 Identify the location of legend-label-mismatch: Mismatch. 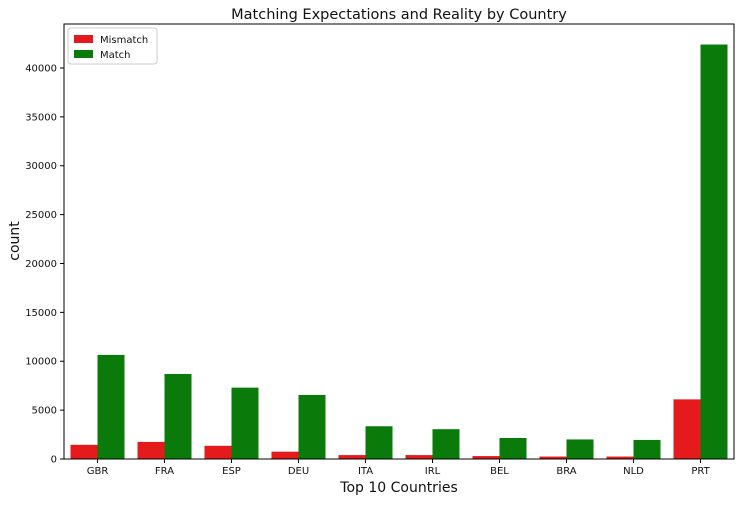
(124, 40).